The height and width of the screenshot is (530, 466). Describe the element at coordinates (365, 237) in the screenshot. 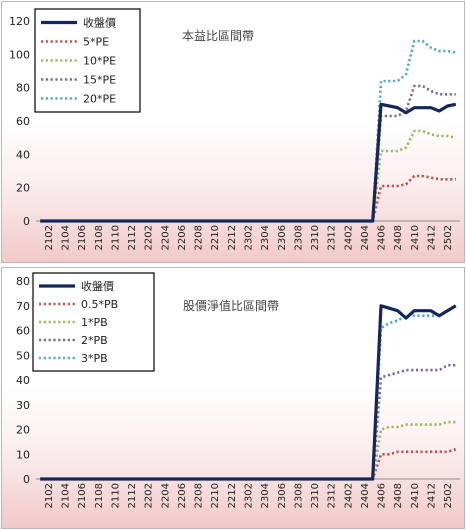

I see `chart0-xtick-label: 2404` at that location.